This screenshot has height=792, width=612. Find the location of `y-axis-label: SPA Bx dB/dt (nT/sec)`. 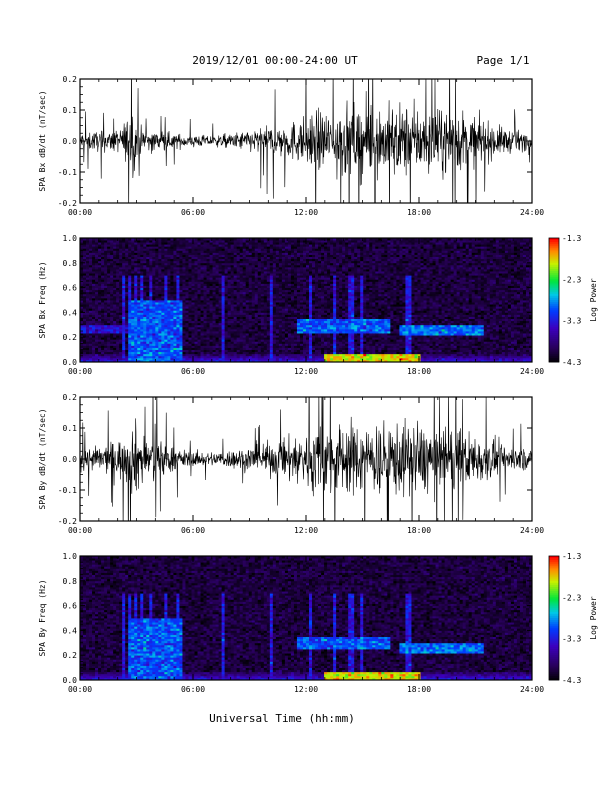

y-axis-label: SPA Bx dB/dt (nT/sec) is located at coordinates (42, 140).